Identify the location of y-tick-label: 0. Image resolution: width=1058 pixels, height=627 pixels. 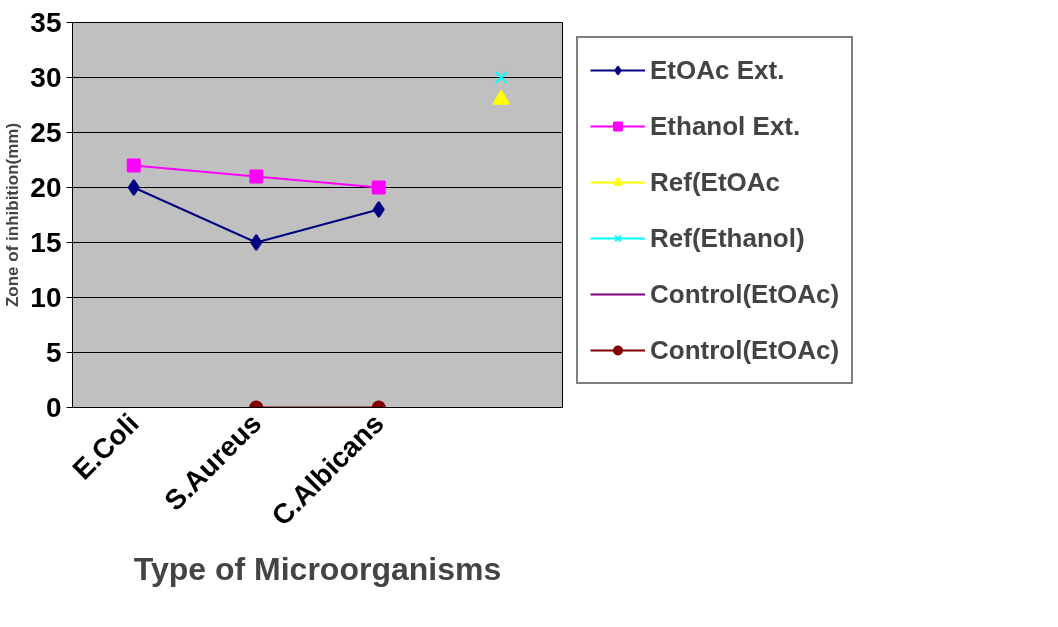
(53, 407).